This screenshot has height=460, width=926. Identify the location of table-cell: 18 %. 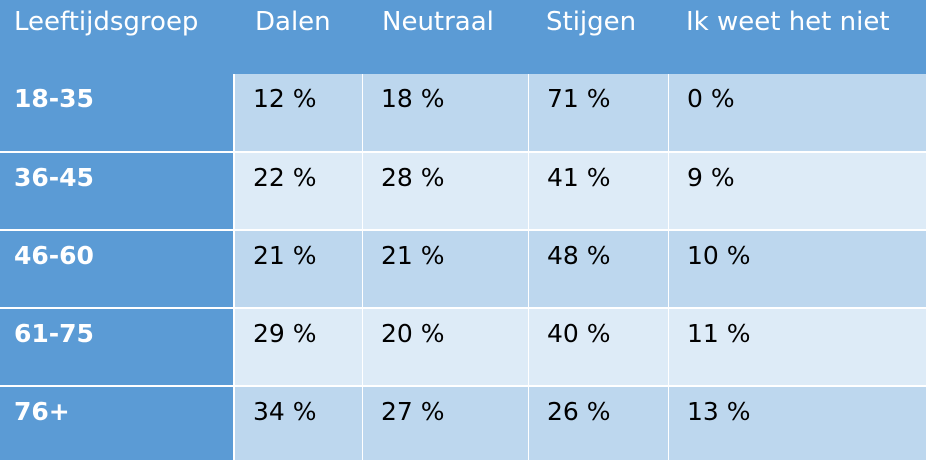
(446, 113).